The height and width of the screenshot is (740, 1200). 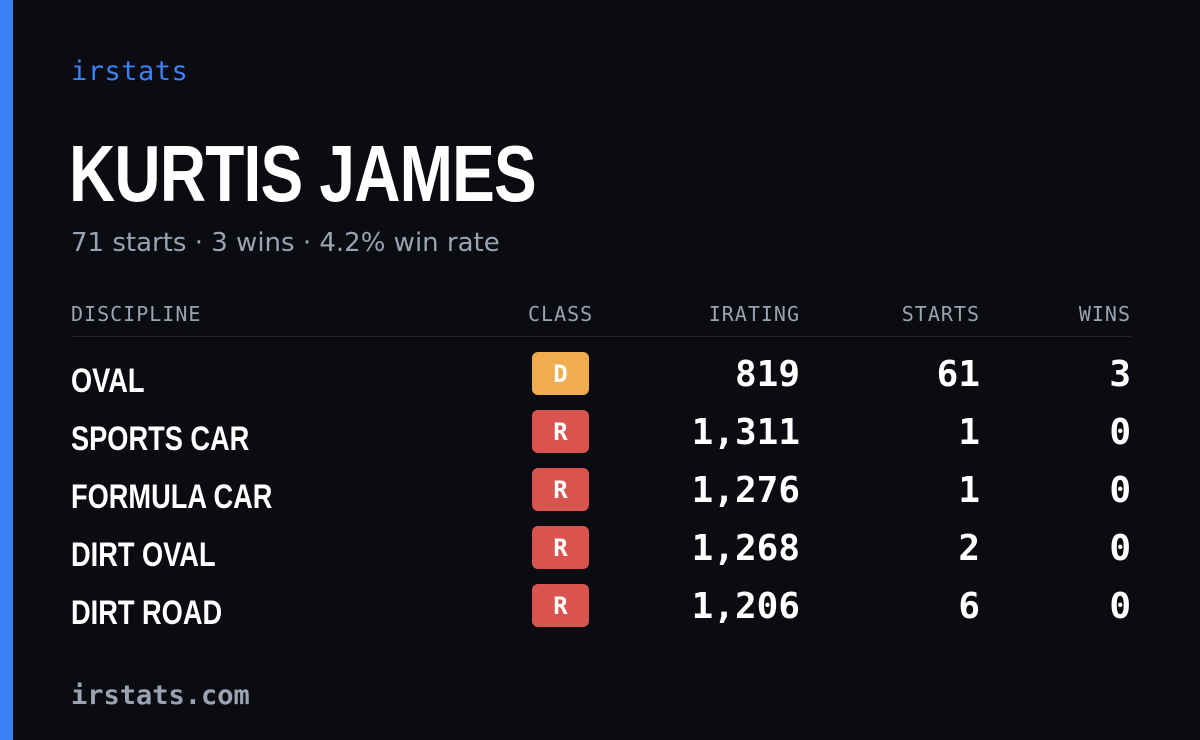 I want to click on discipline-name: DIRT OVAL, so click(x=143, y=555).